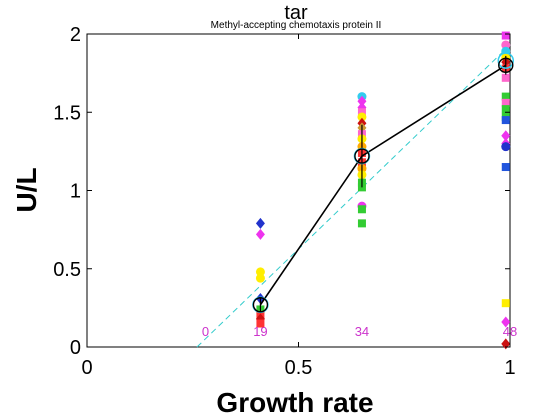  Describe the element at coordinates (296, 25) in the screenshot. I see `chart-subtitle: Methyl-accepting chemotaxis protein II` at that location.